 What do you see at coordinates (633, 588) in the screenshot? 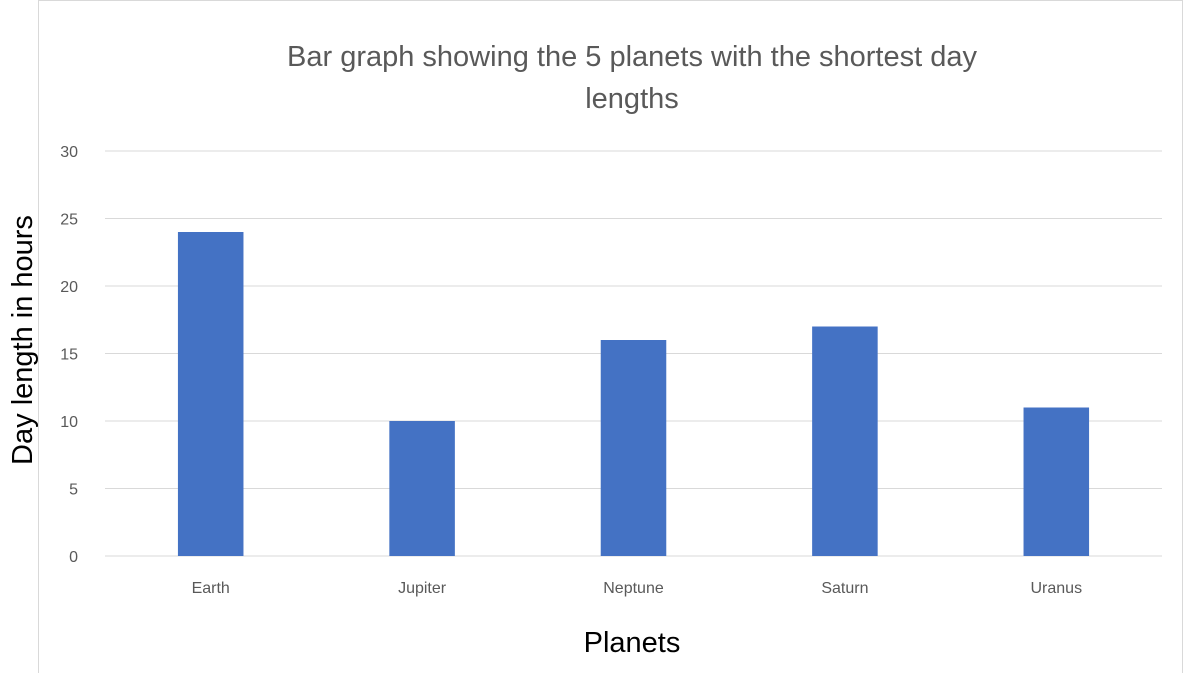
I see `x-tick-label: Neptune` at bounding box center [633, 588].